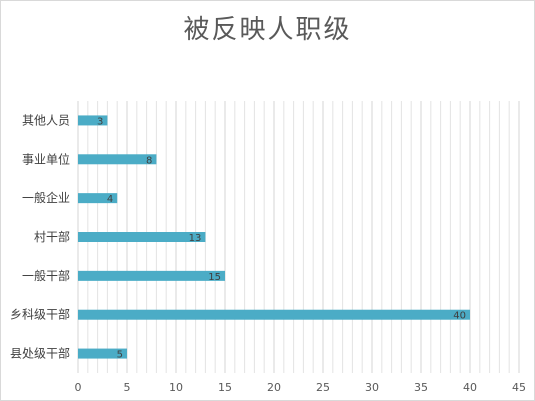 The width and height of the screenshot is (535, 401). I want to click on data-label: 3, so click(100, 121).